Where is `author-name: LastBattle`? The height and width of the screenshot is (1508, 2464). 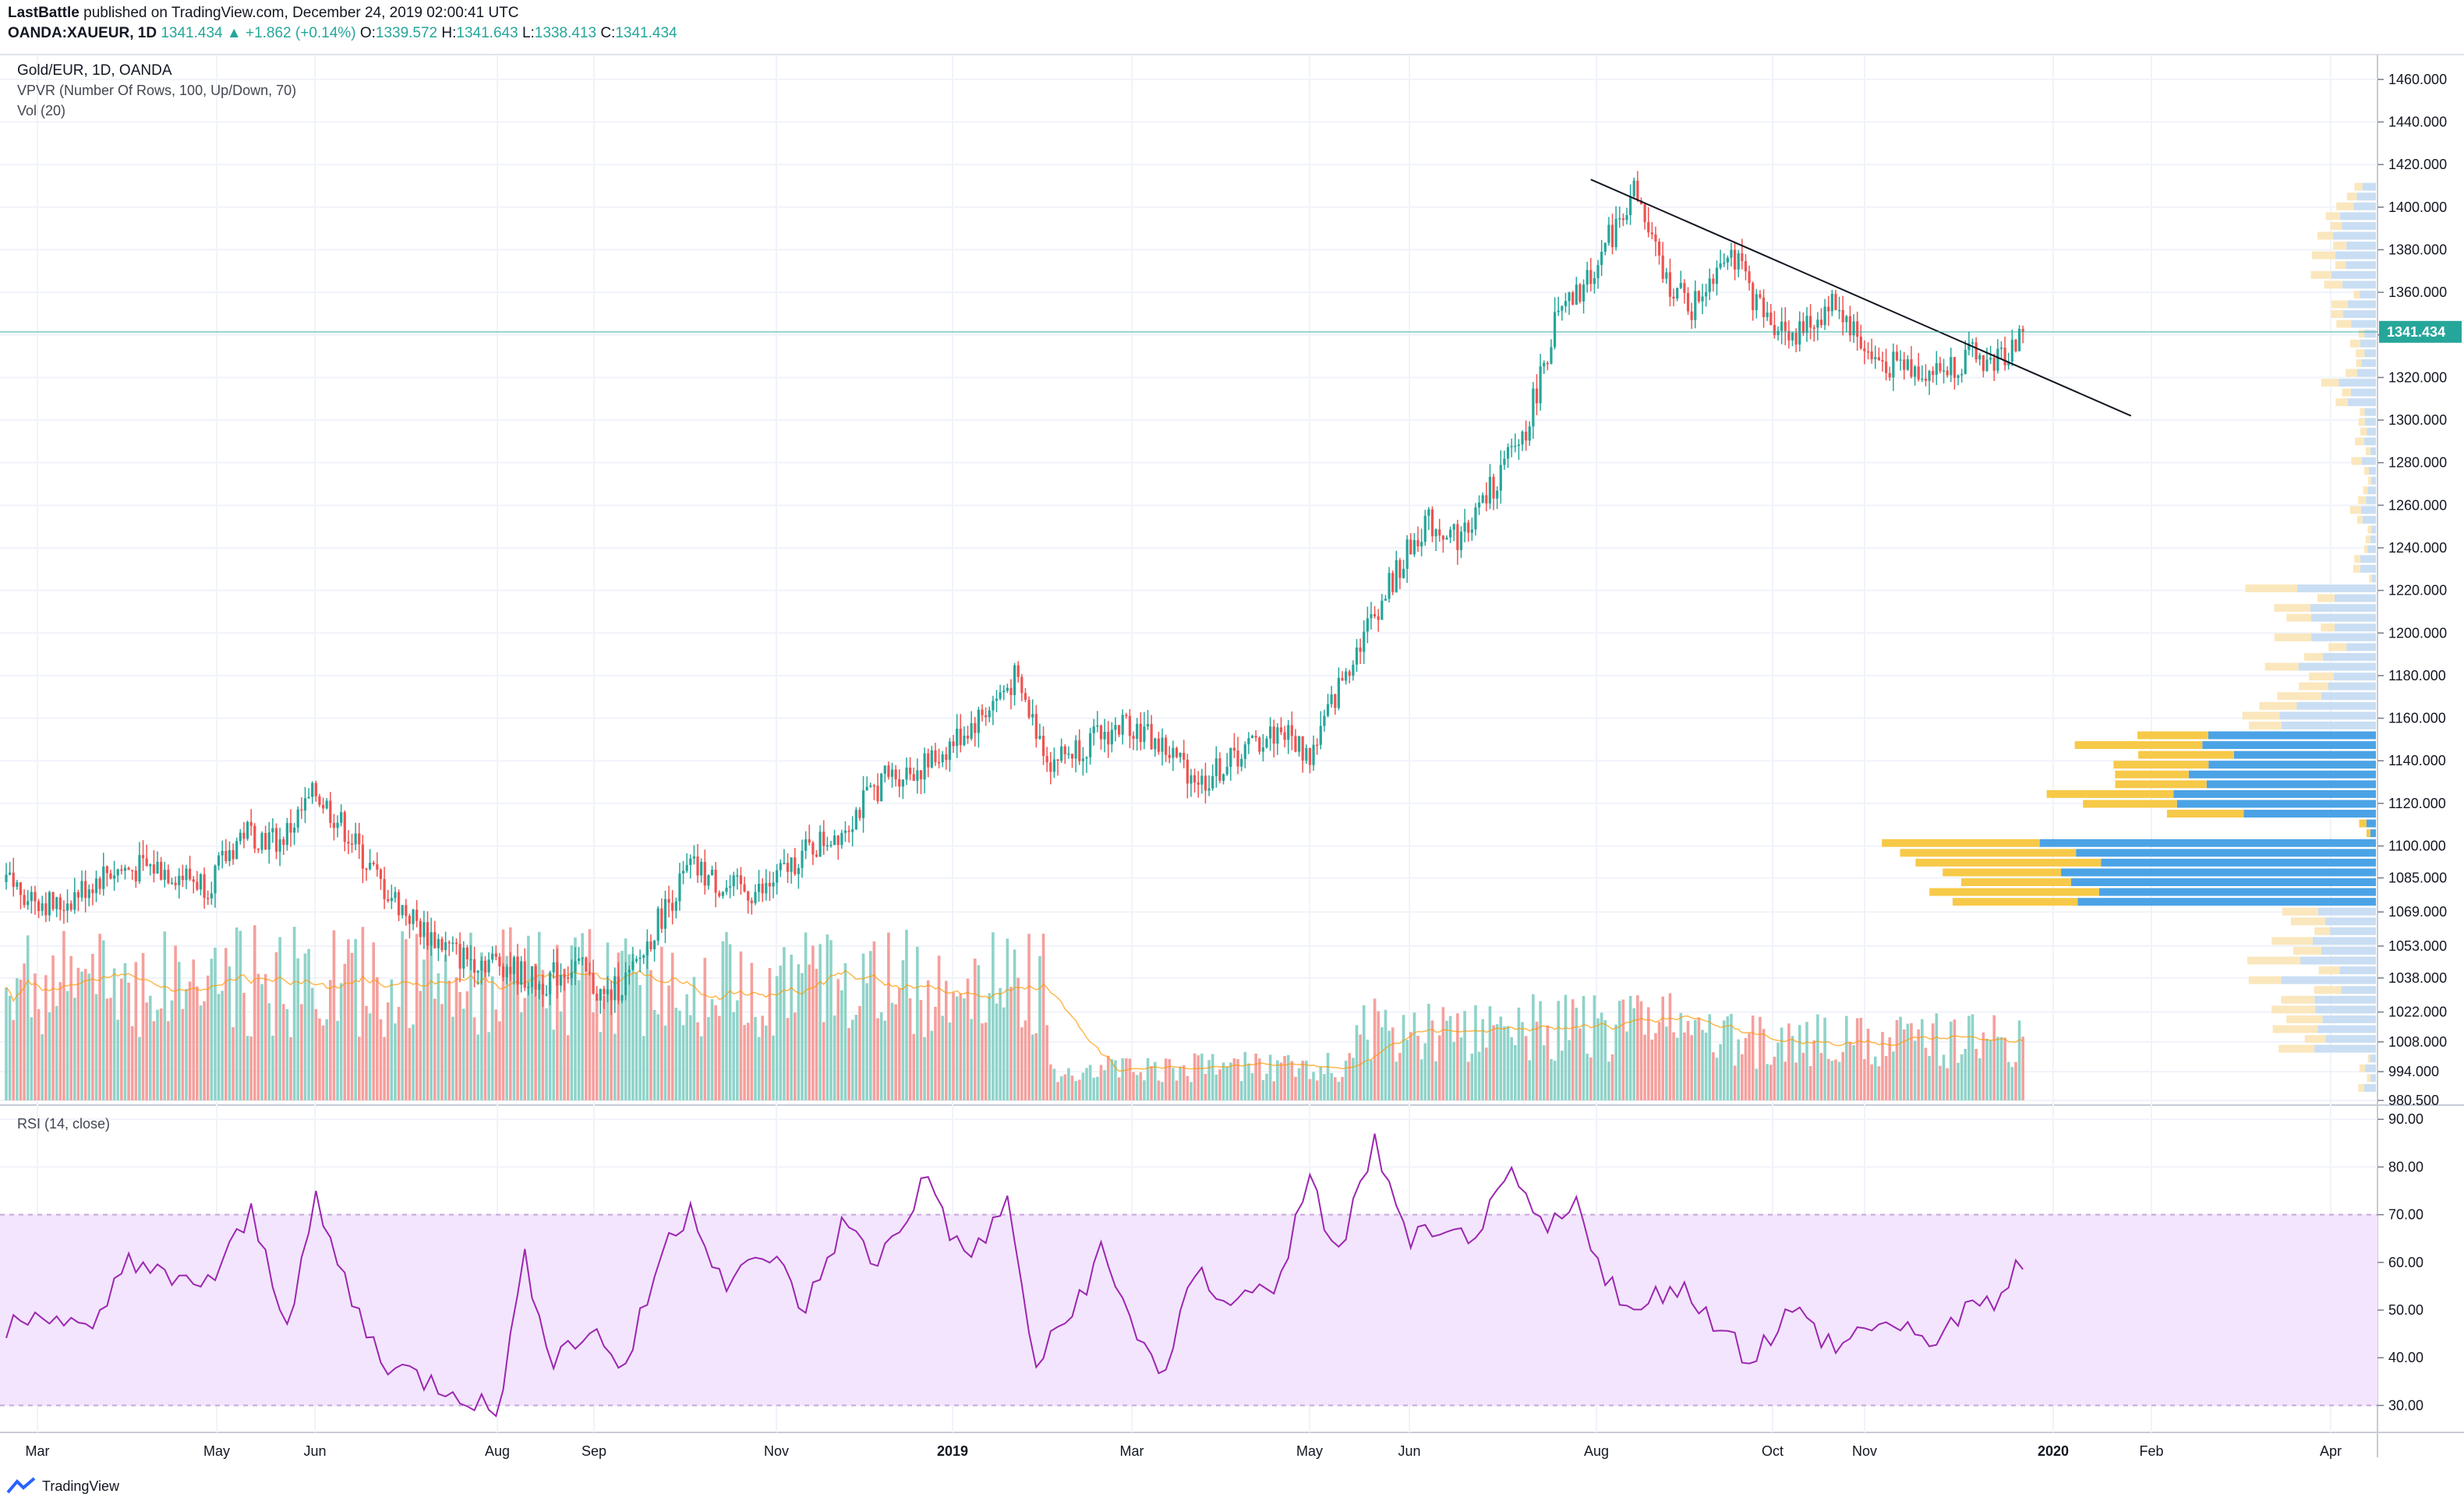 author-name: LastBattle is located at coordinates (44, 13).